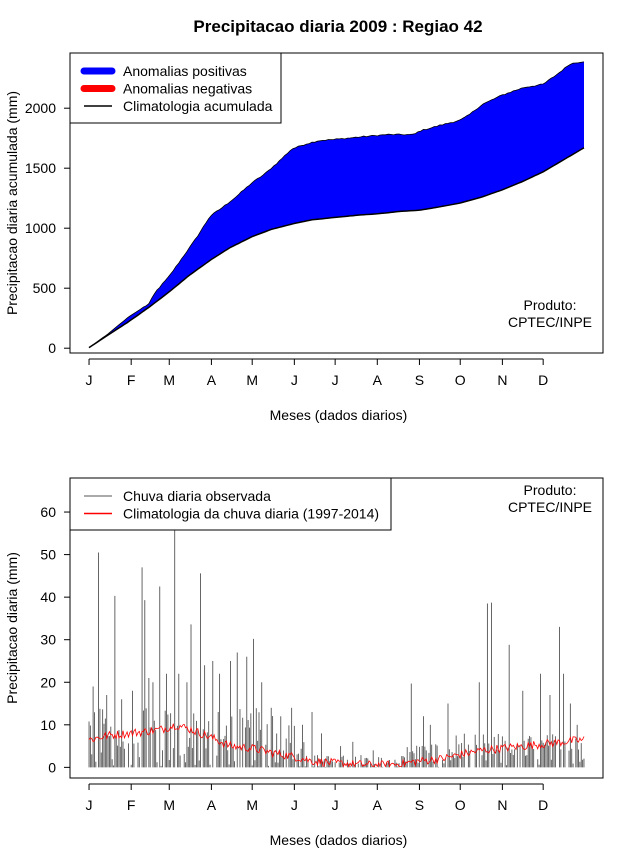 Image resolution: width=640 pixels, height=850 pixels. I want to click on legend-label: Climatologia acumulada, so click(198, 106).